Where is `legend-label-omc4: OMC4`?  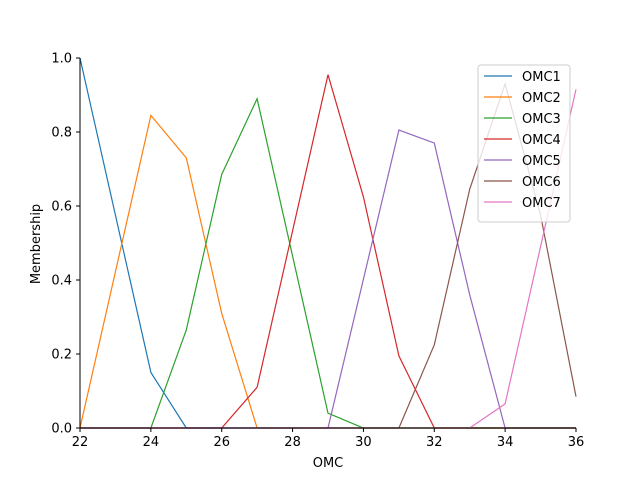
legend-label-omc4: OMC4 is located at coordinates (541, 140).